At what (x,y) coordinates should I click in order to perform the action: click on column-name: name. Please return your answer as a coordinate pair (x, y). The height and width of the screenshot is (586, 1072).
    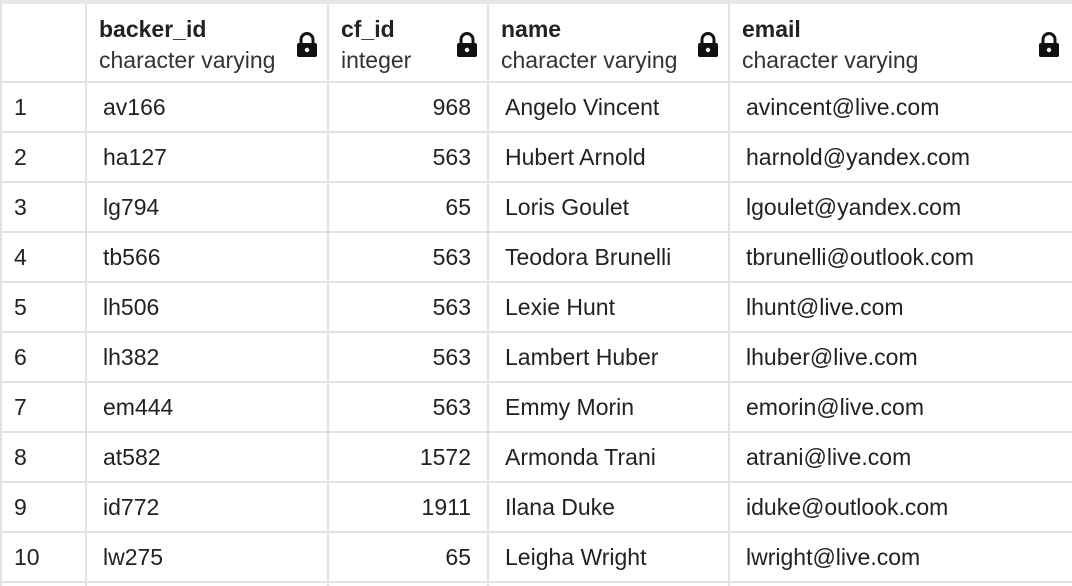
    Looking at the image, I should click on (531, 29).